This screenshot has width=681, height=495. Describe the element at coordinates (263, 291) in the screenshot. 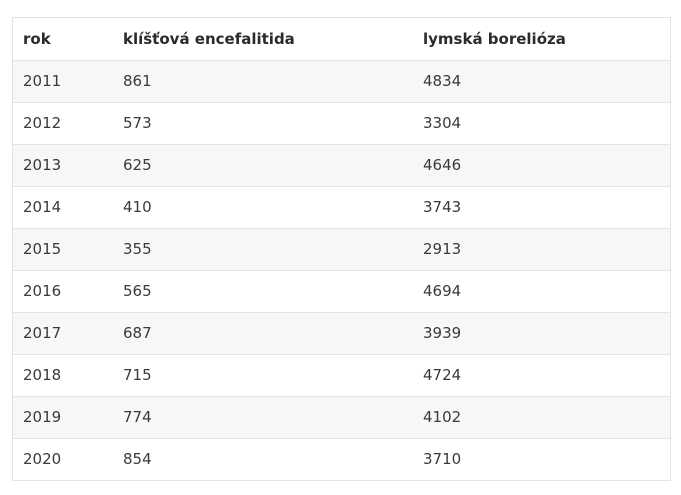

I see `cell-encephalitis: 565` at that location.